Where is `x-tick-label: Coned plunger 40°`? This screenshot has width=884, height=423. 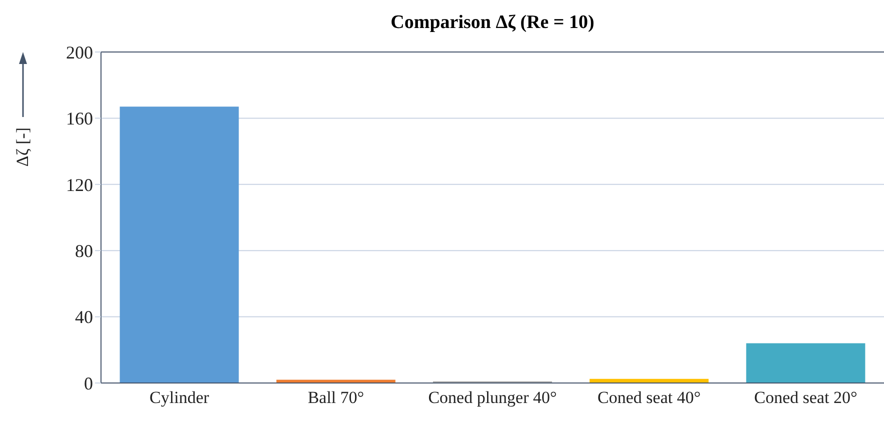 x-tick-label: Coned plunger 40° is located at coordinates (492, 398).